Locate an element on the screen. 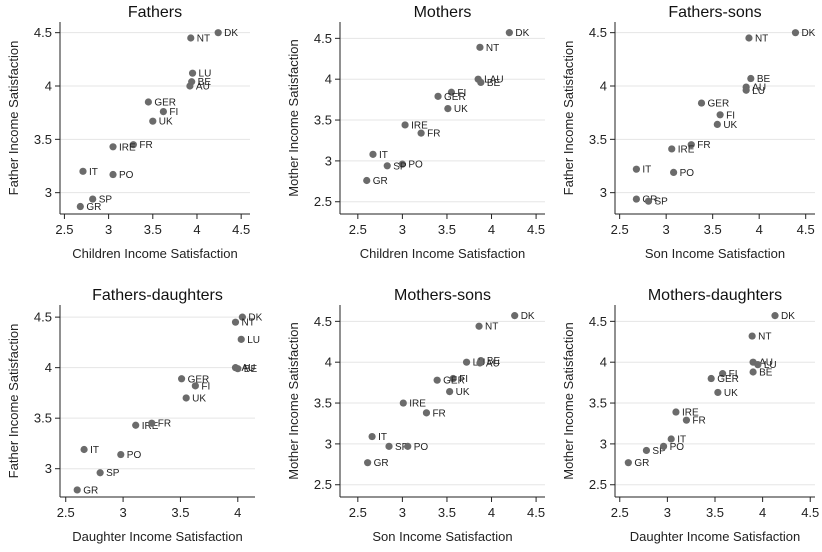 Image resolution: width=822 pixels, height=552 pixels. y-axis-label: Mother Income Satisfaction is located at coordinates (293, 401).